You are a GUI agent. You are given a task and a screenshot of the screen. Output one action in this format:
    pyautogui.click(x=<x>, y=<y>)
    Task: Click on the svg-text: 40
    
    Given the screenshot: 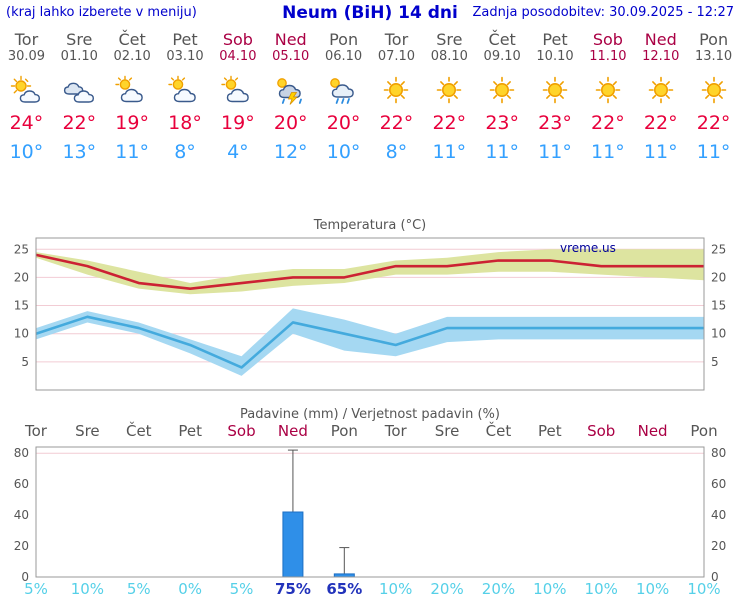 What is the action you would take?
    pyautogui.click(x=718, y=515)
    